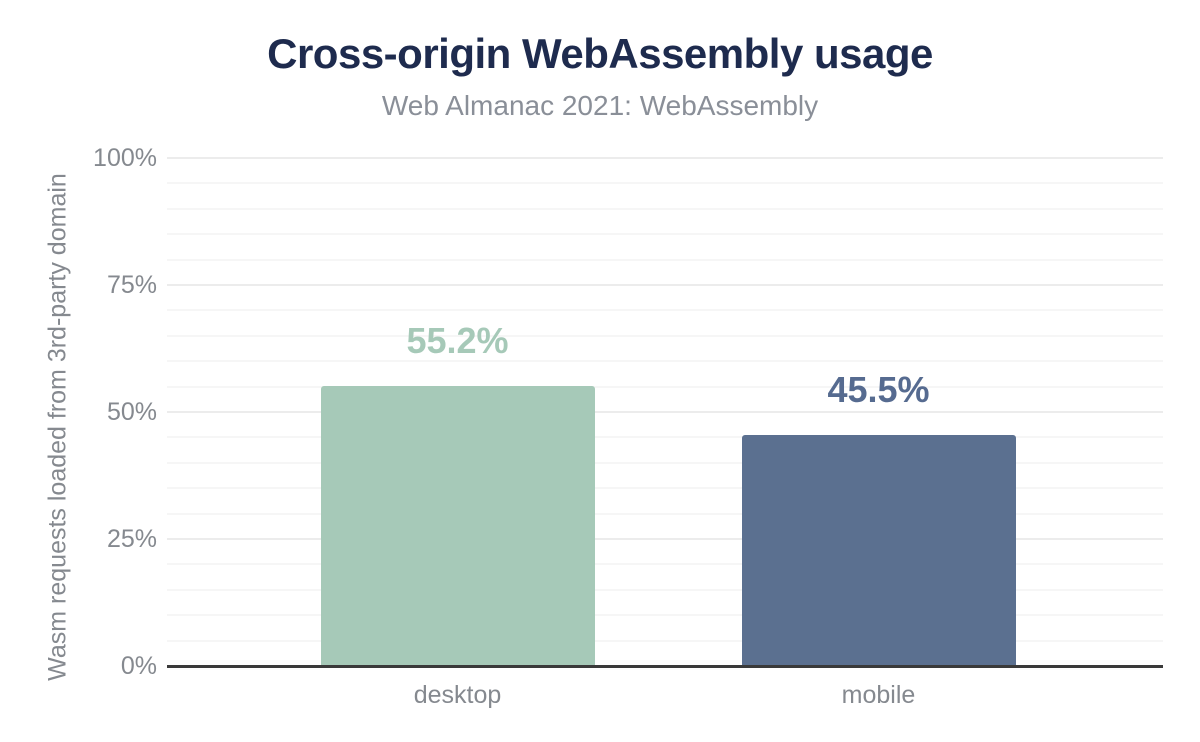  What do you see at coordinates (878, 695) in the screenshot?
I see `x-axis-label-mobile: mobile` at bounding box center [878, 695].